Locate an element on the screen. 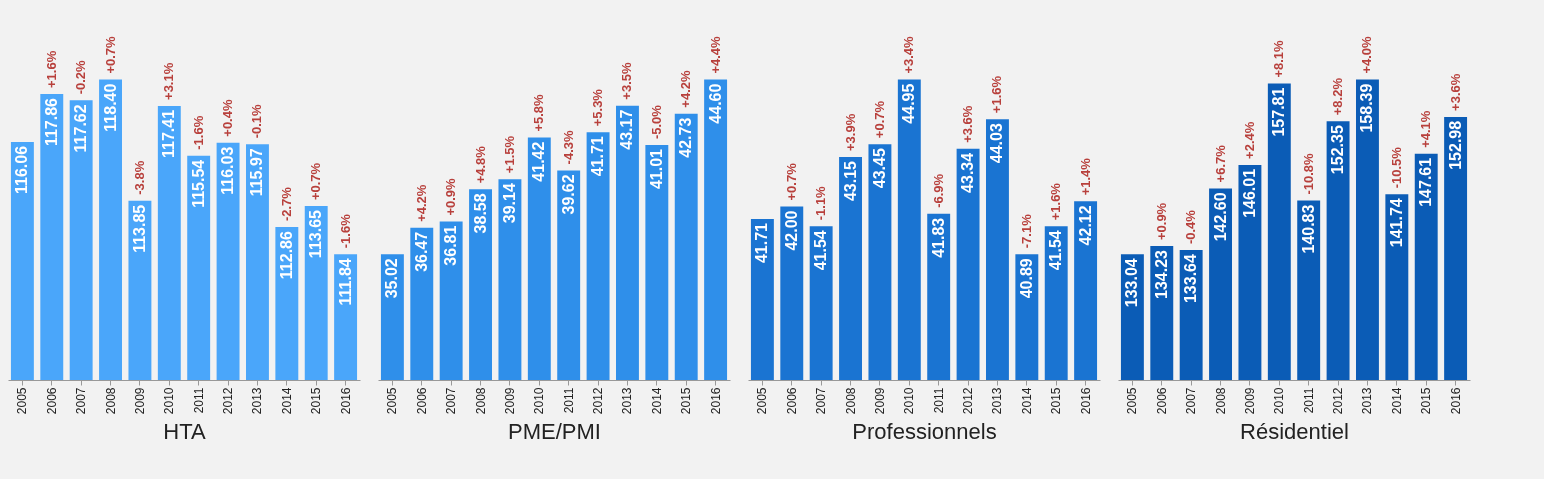 Image resolution: width=1544 pixels, height=479 pixels. annotation: -6.9% is located at coordinates (938, 190).